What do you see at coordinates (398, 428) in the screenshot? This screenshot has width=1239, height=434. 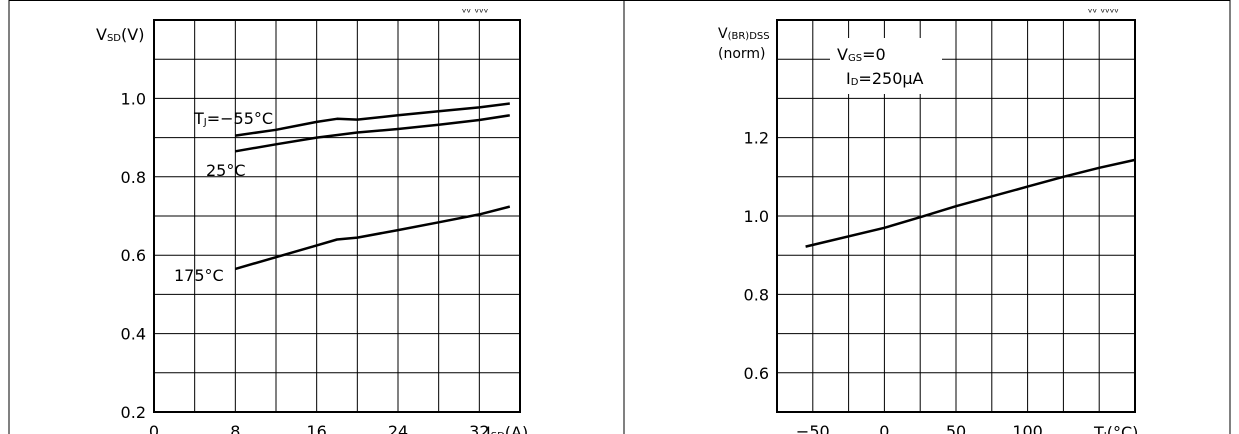 I see `left-x-tick-label: 24` at bounding box center [398, 428].